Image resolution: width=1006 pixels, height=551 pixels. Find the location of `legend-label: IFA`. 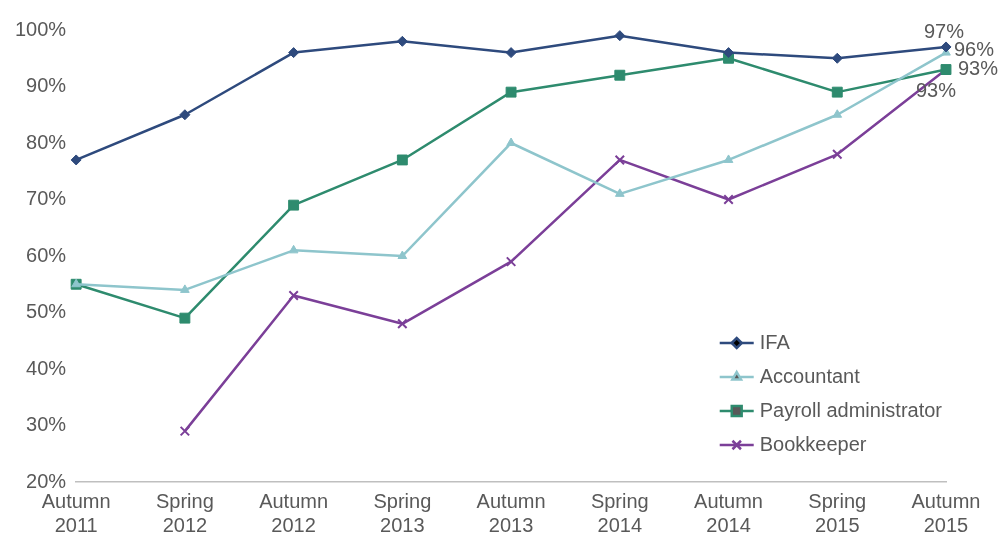

legend-label: IFA is located at coordinates (775, 341).